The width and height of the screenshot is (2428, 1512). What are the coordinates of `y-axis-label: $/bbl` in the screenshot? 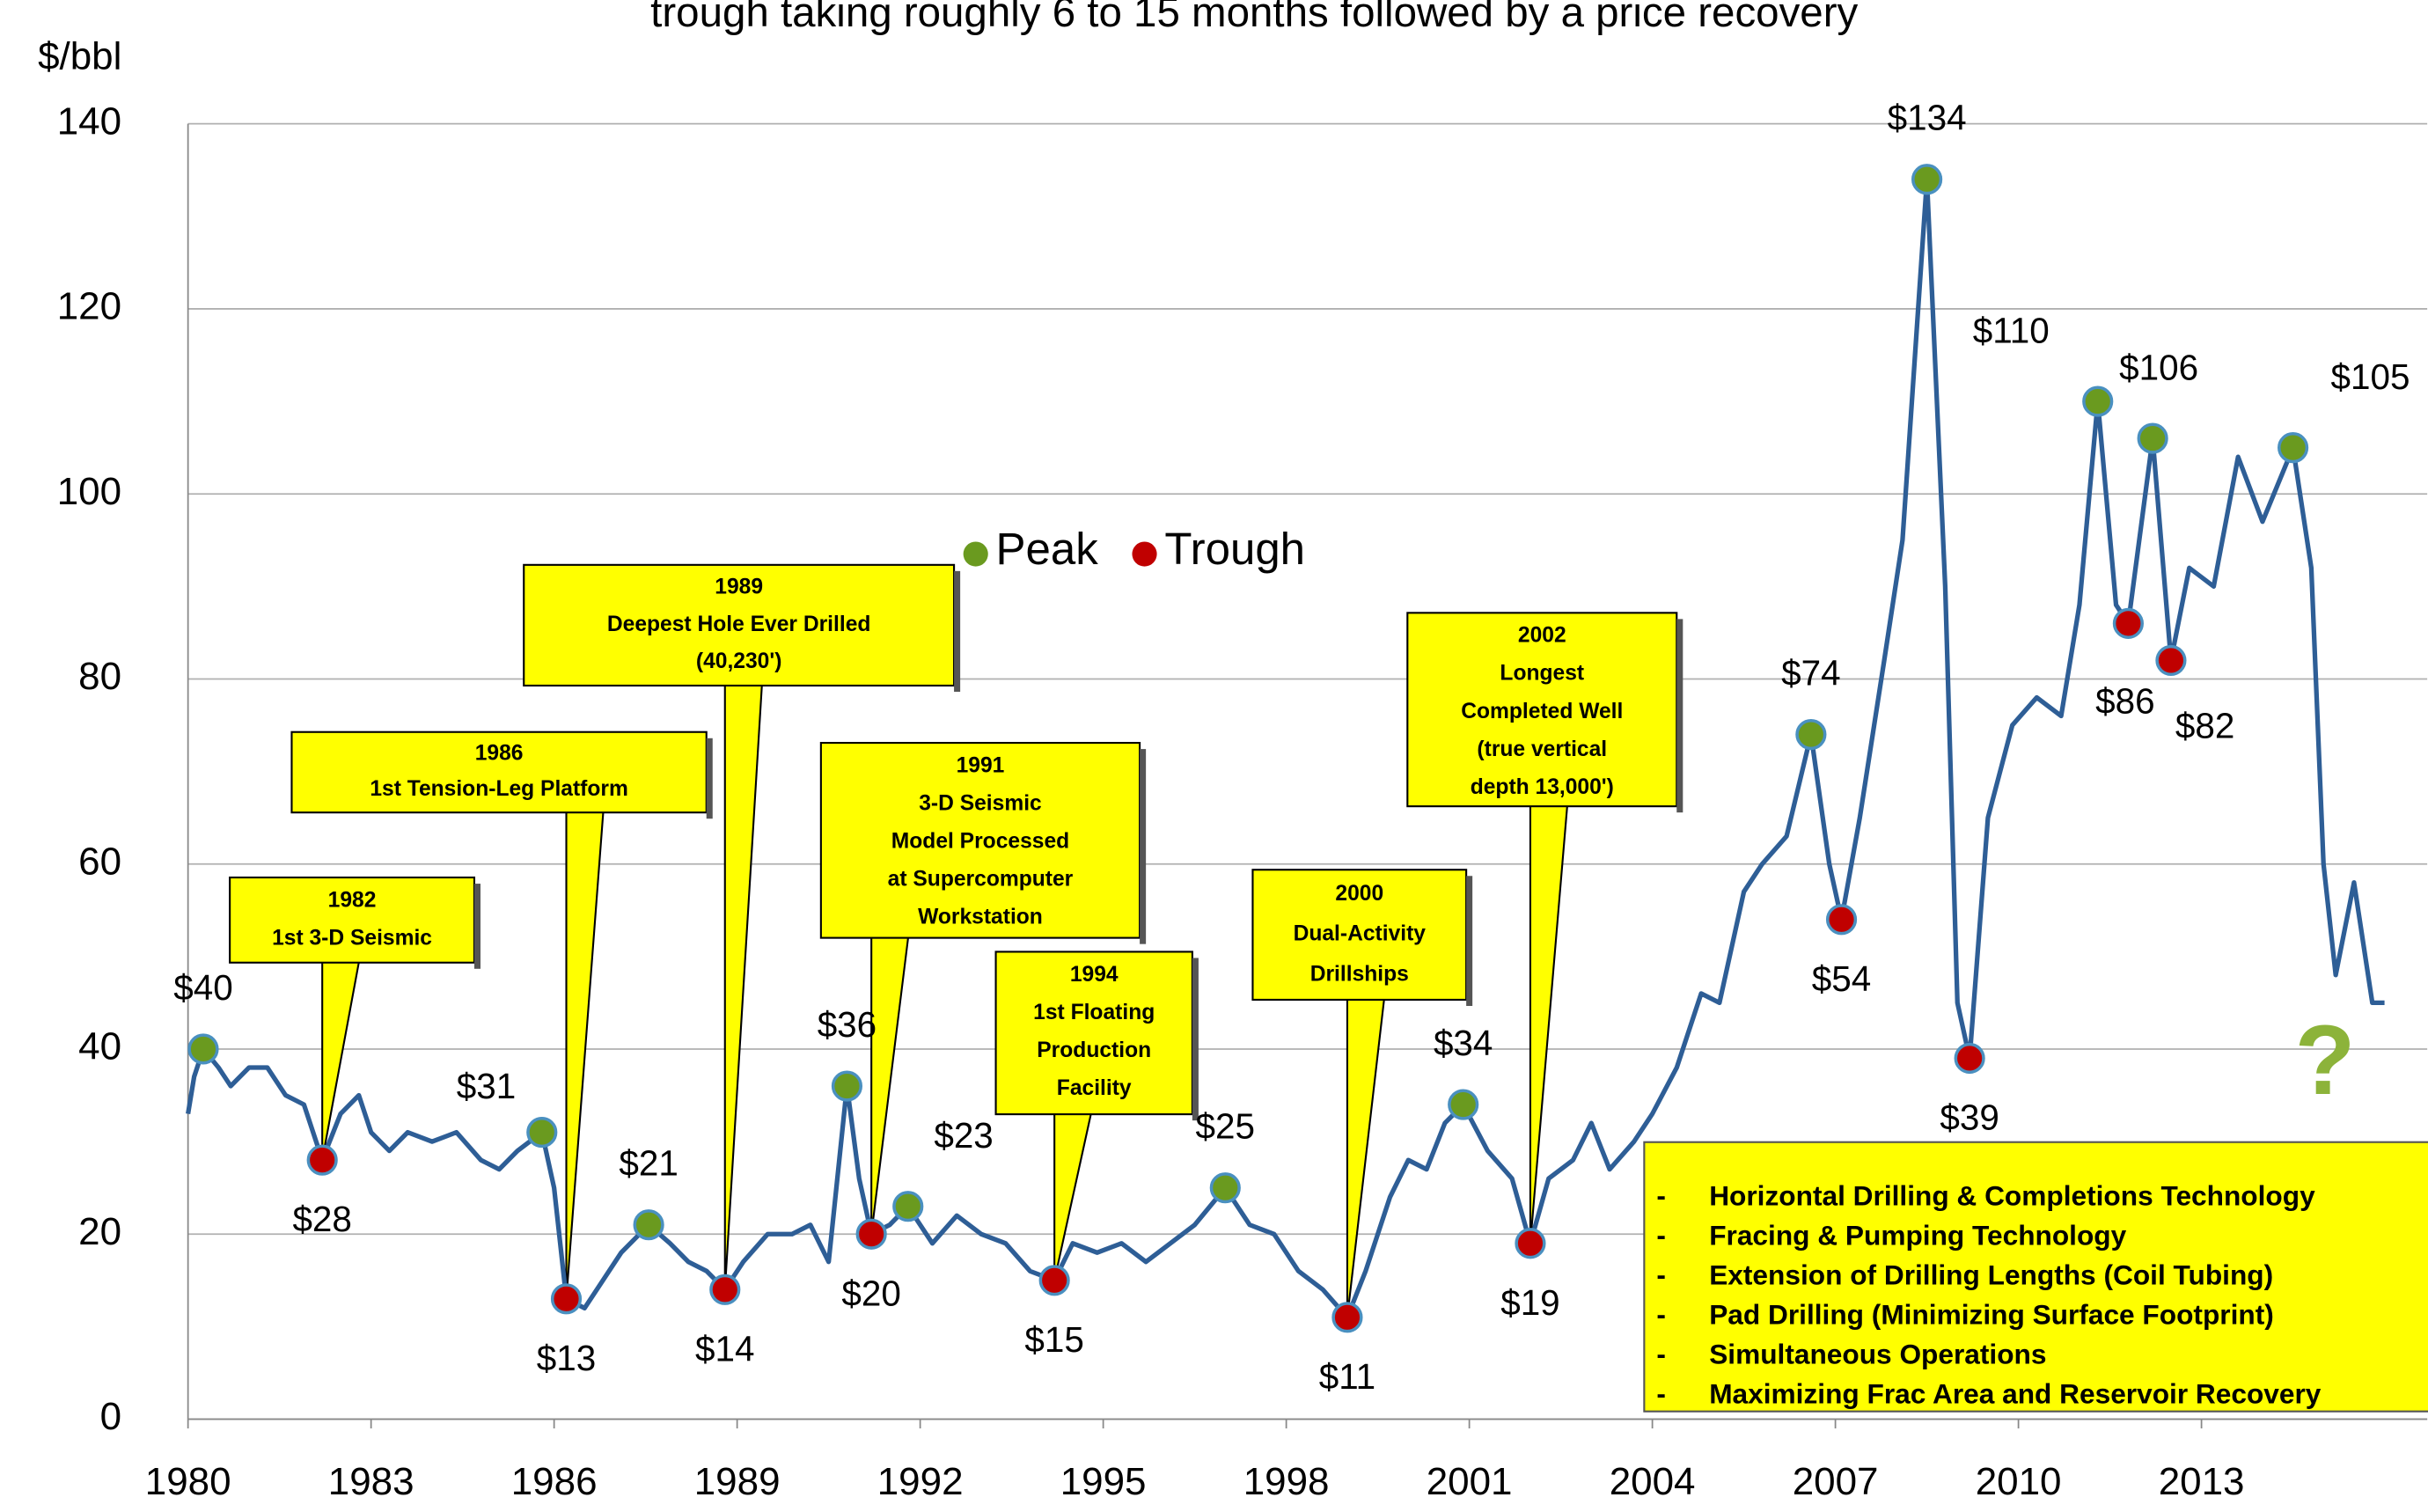 It's located at (79, 55).